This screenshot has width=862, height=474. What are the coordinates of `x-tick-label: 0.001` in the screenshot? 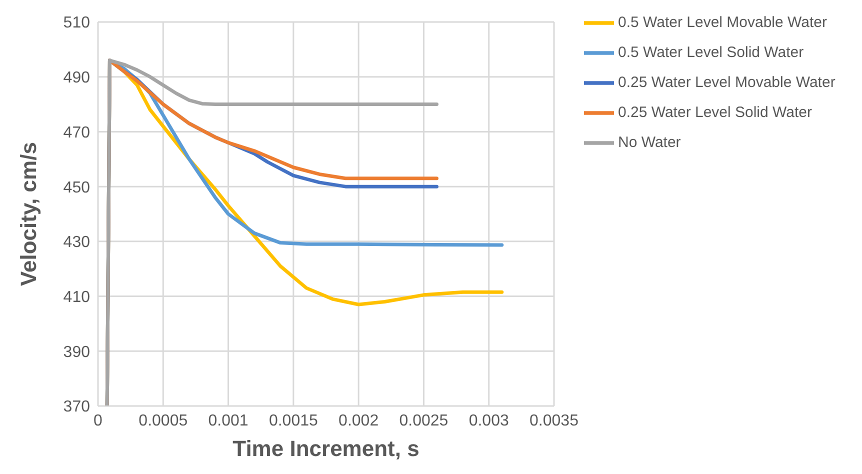 It's located at (228, 421).